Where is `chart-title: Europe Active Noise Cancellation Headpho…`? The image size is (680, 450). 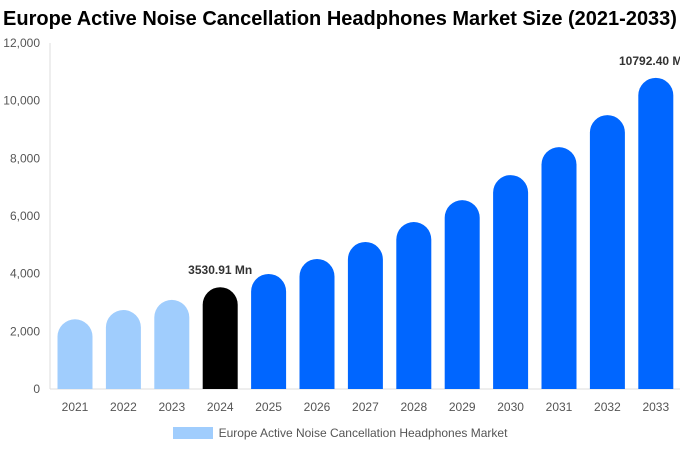
chart-title: Europe Active Noise Cancellation Headpho… is located at coordinates (340, 19).